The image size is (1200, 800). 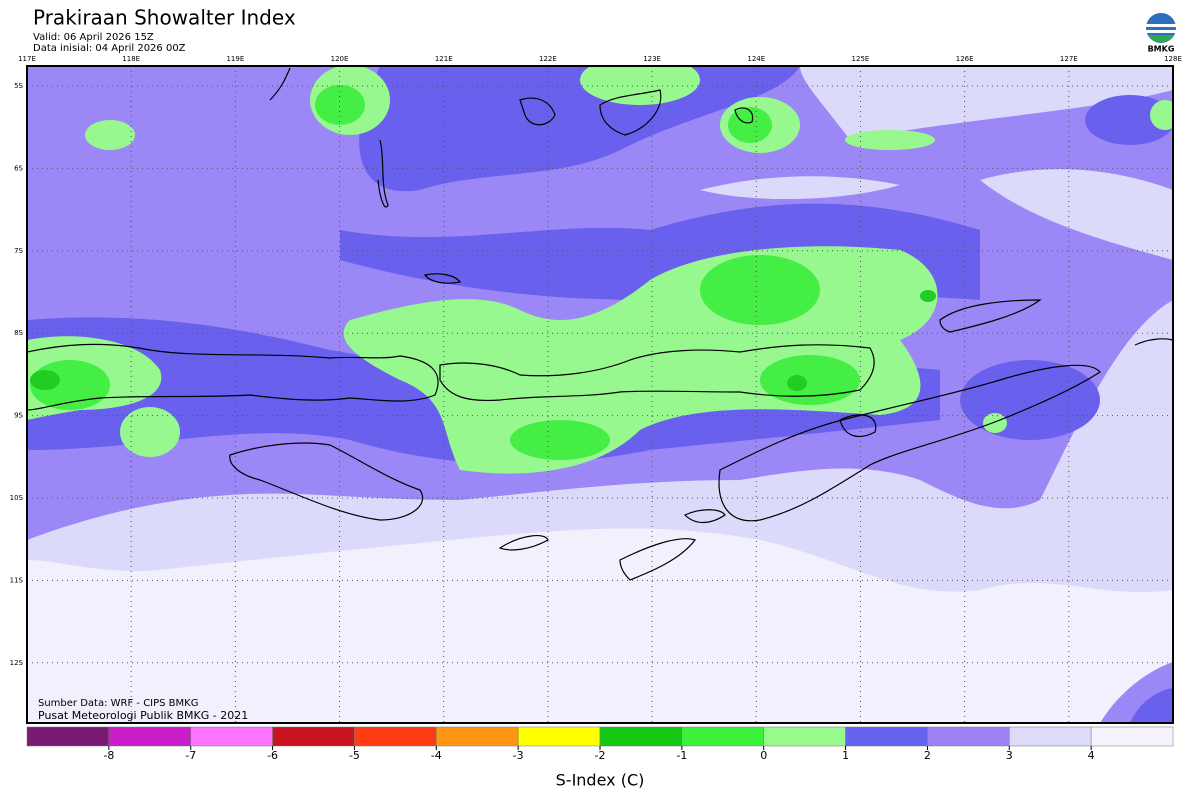 I want to click on title: Prakiraan Showalter Index, so click(x=164, y=18).